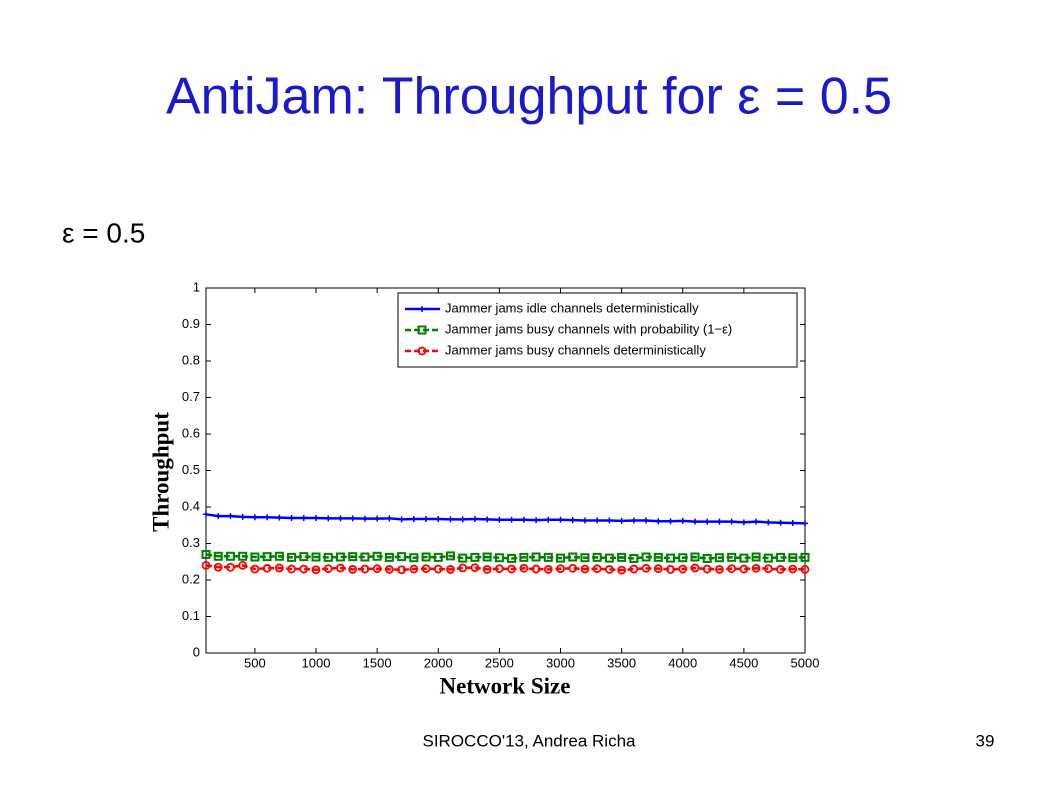 This screenshot has width=1058, height=793. What do you see at coordinates (316, 662) in the screenshot?
I see `x-tick-label: 1000` at bounding box center [316, 662].